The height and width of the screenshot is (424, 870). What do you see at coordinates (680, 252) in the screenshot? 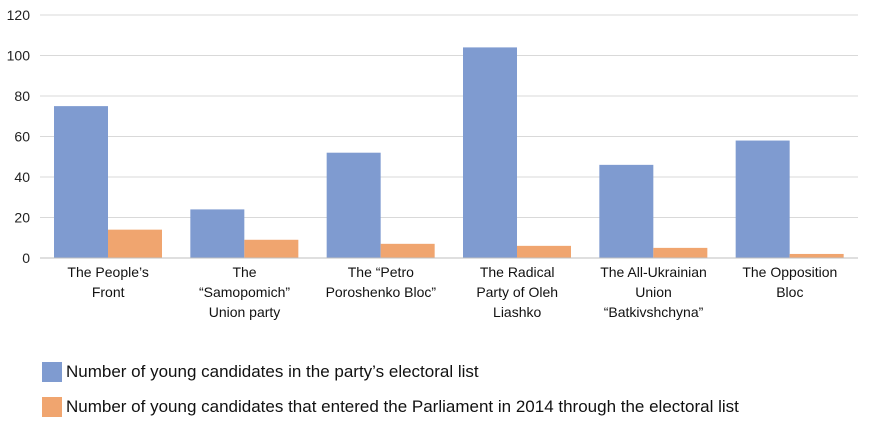
I see `bar-series2-cat5` at bounding box center [680, 252].